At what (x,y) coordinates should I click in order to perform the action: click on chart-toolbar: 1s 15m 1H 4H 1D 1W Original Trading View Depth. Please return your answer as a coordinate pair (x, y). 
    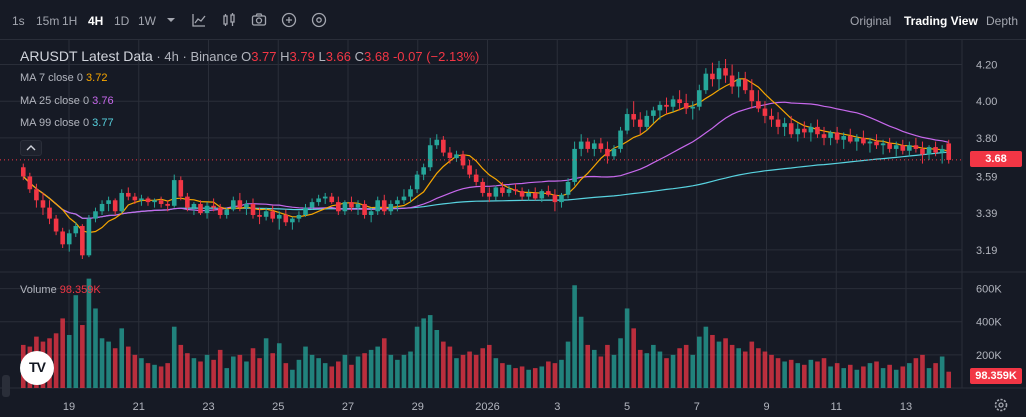
    Looking at the image, I should click on (513, 20).